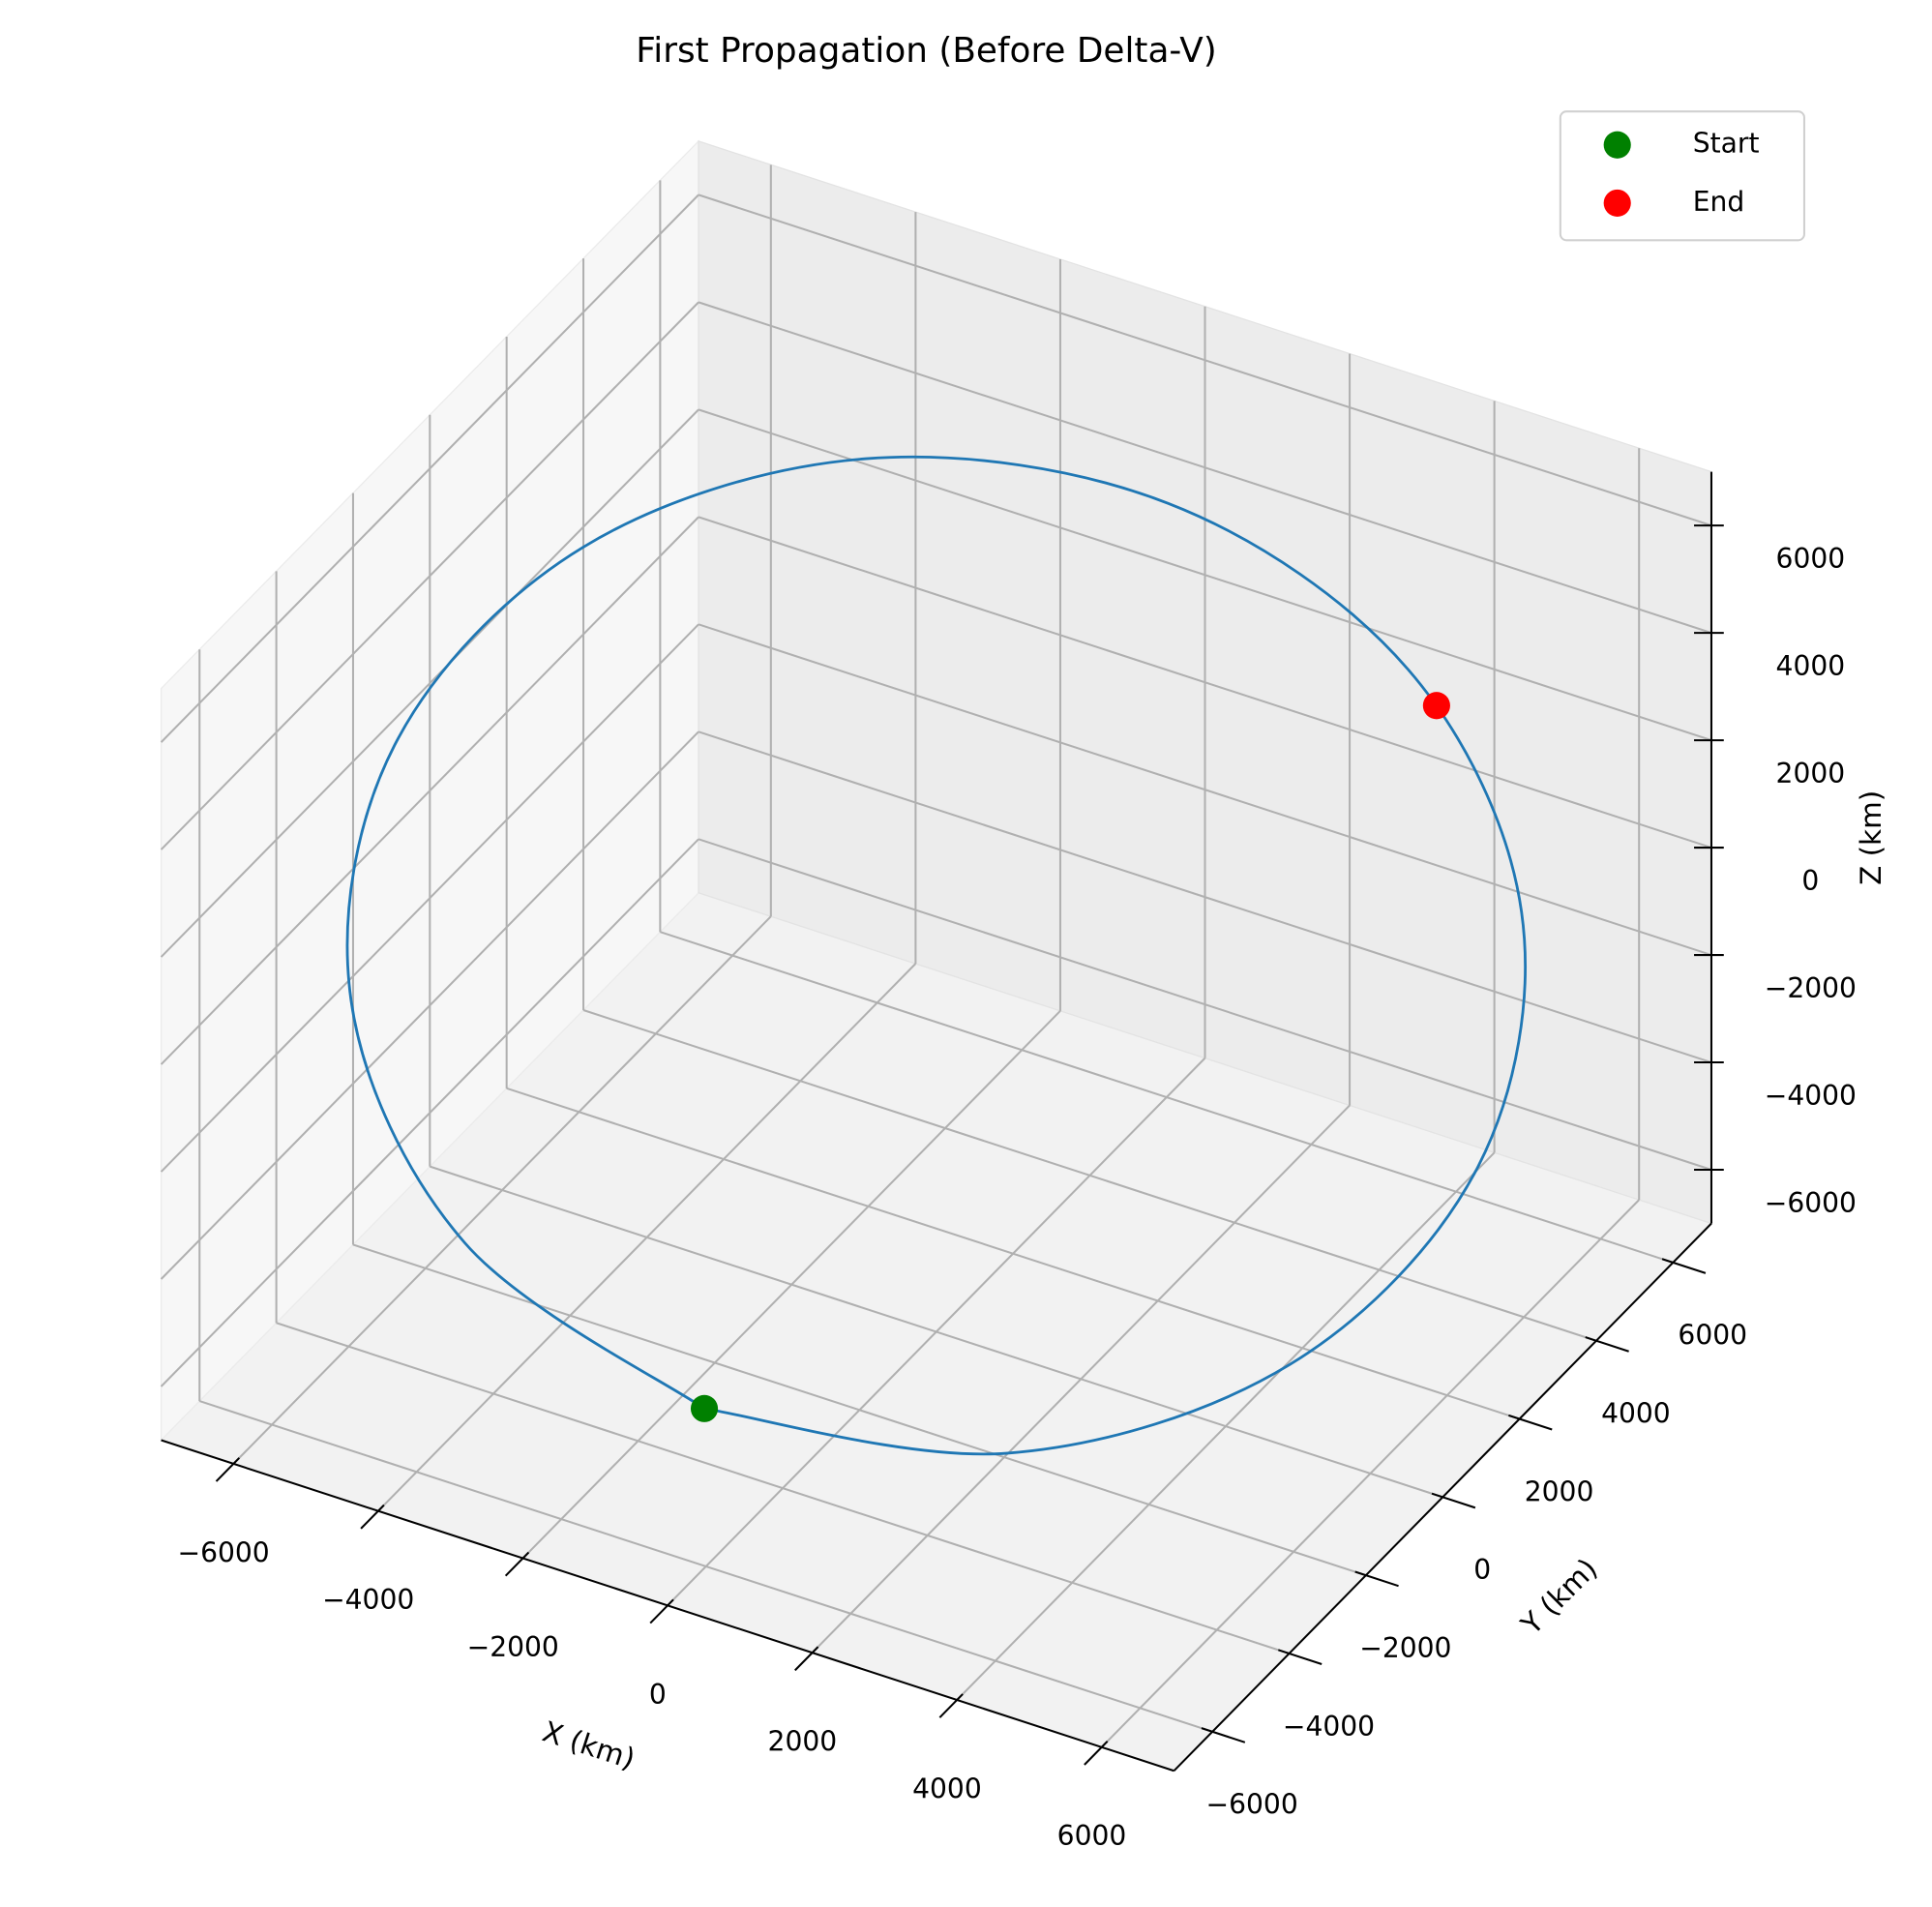 The height and width of the screenshot is (1907, 1932). Describe the element at coordinates (1559, 1597) in the screenshot. I see `y-axis-label: Y (km)` at that location.